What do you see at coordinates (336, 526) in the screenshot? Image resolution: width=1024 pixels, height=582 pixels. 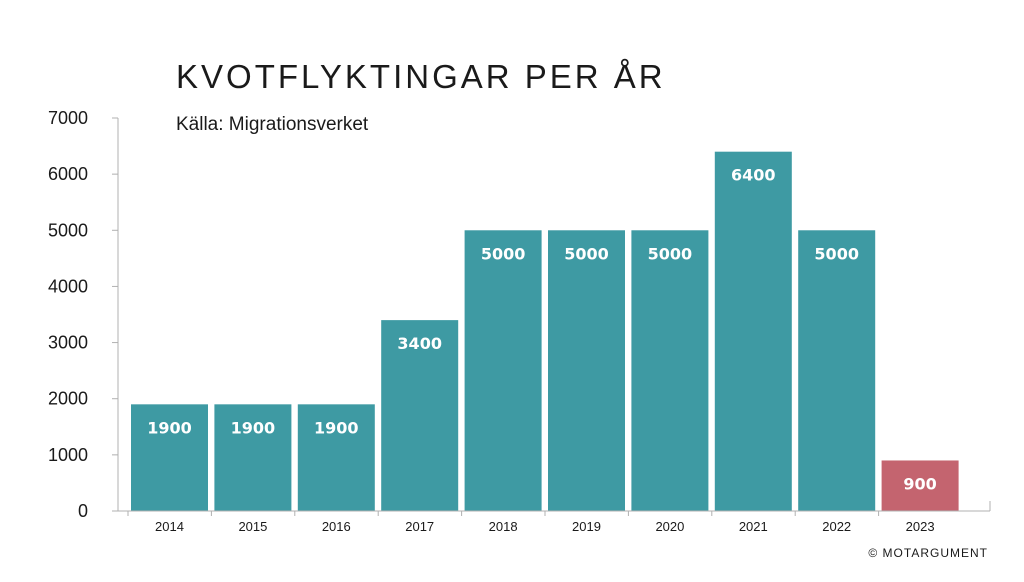 I see `x-tick-label: 2016` at bounding box center [336, 526].